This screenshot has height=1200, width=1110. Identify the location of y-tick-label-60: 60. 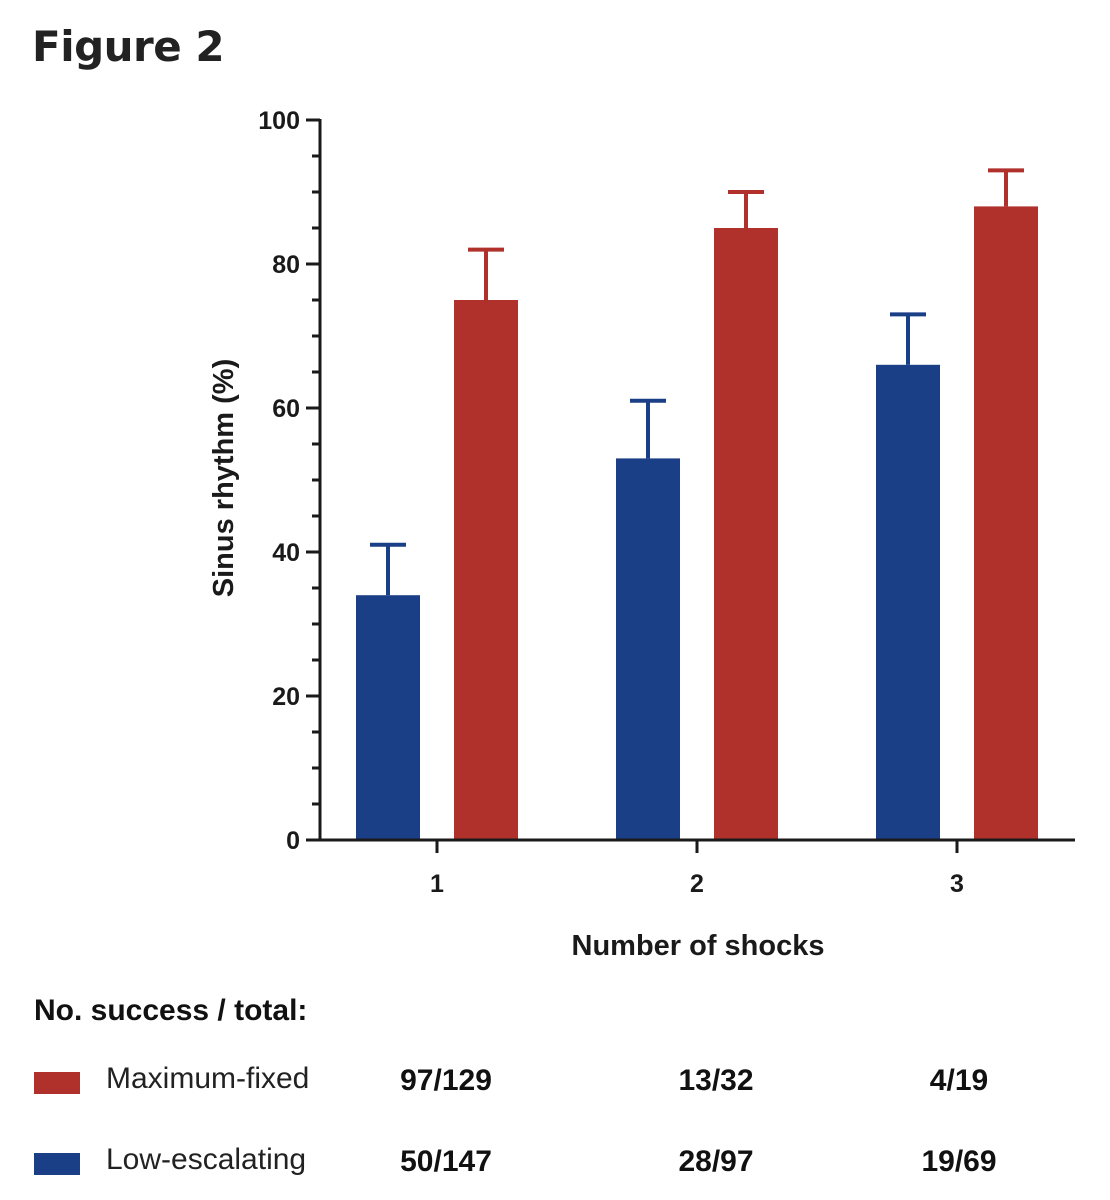
(286, 409).